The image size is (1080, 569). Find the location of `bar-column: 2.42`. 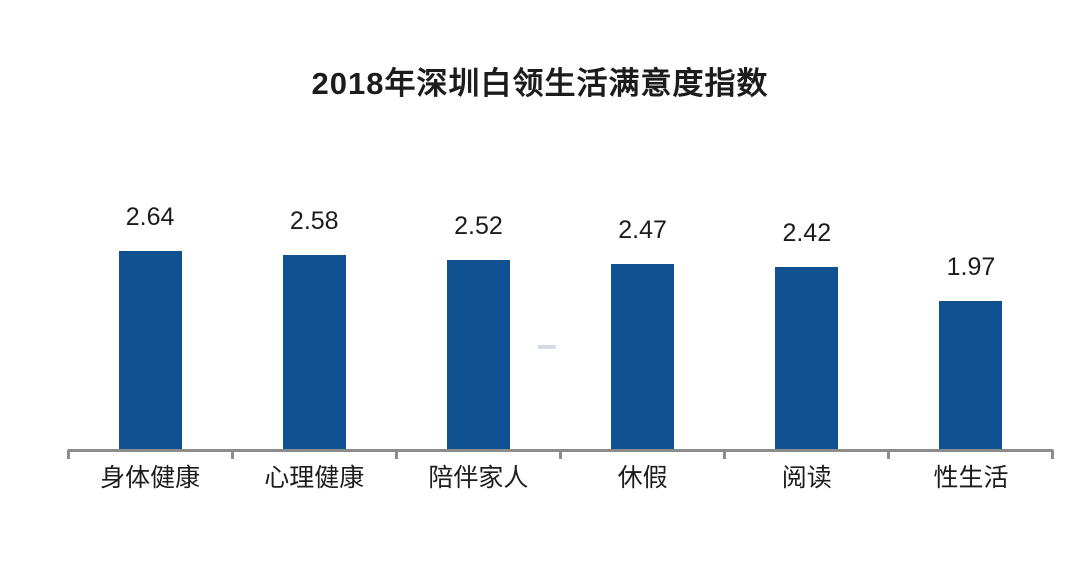

bar-column: 2.42 is located at coordinates (807, 326).